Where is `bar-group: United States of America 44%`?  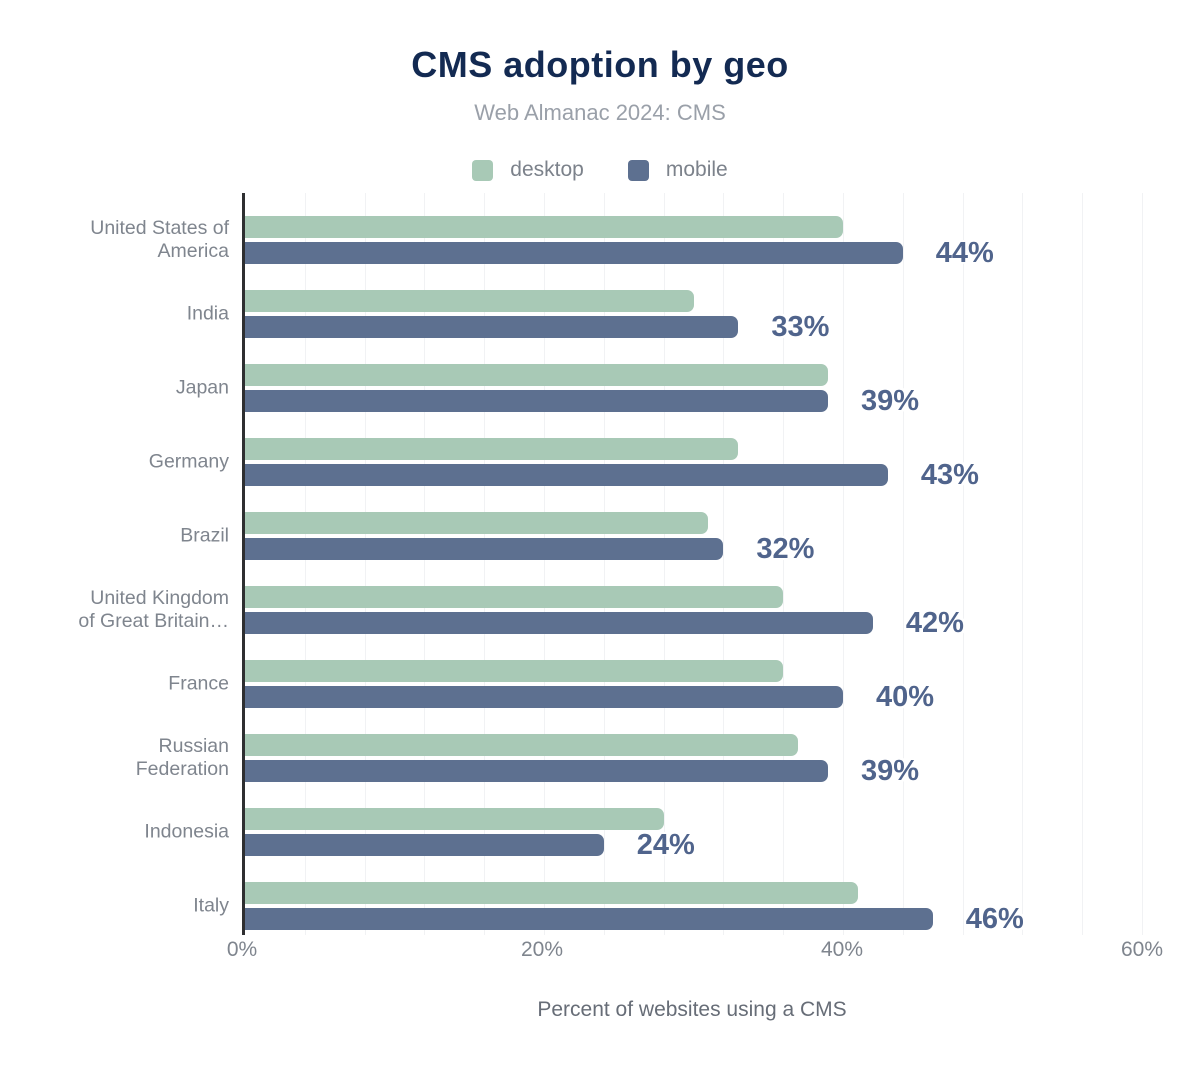 bar-group: United States of America 44% is located at coordinates (616, 242).